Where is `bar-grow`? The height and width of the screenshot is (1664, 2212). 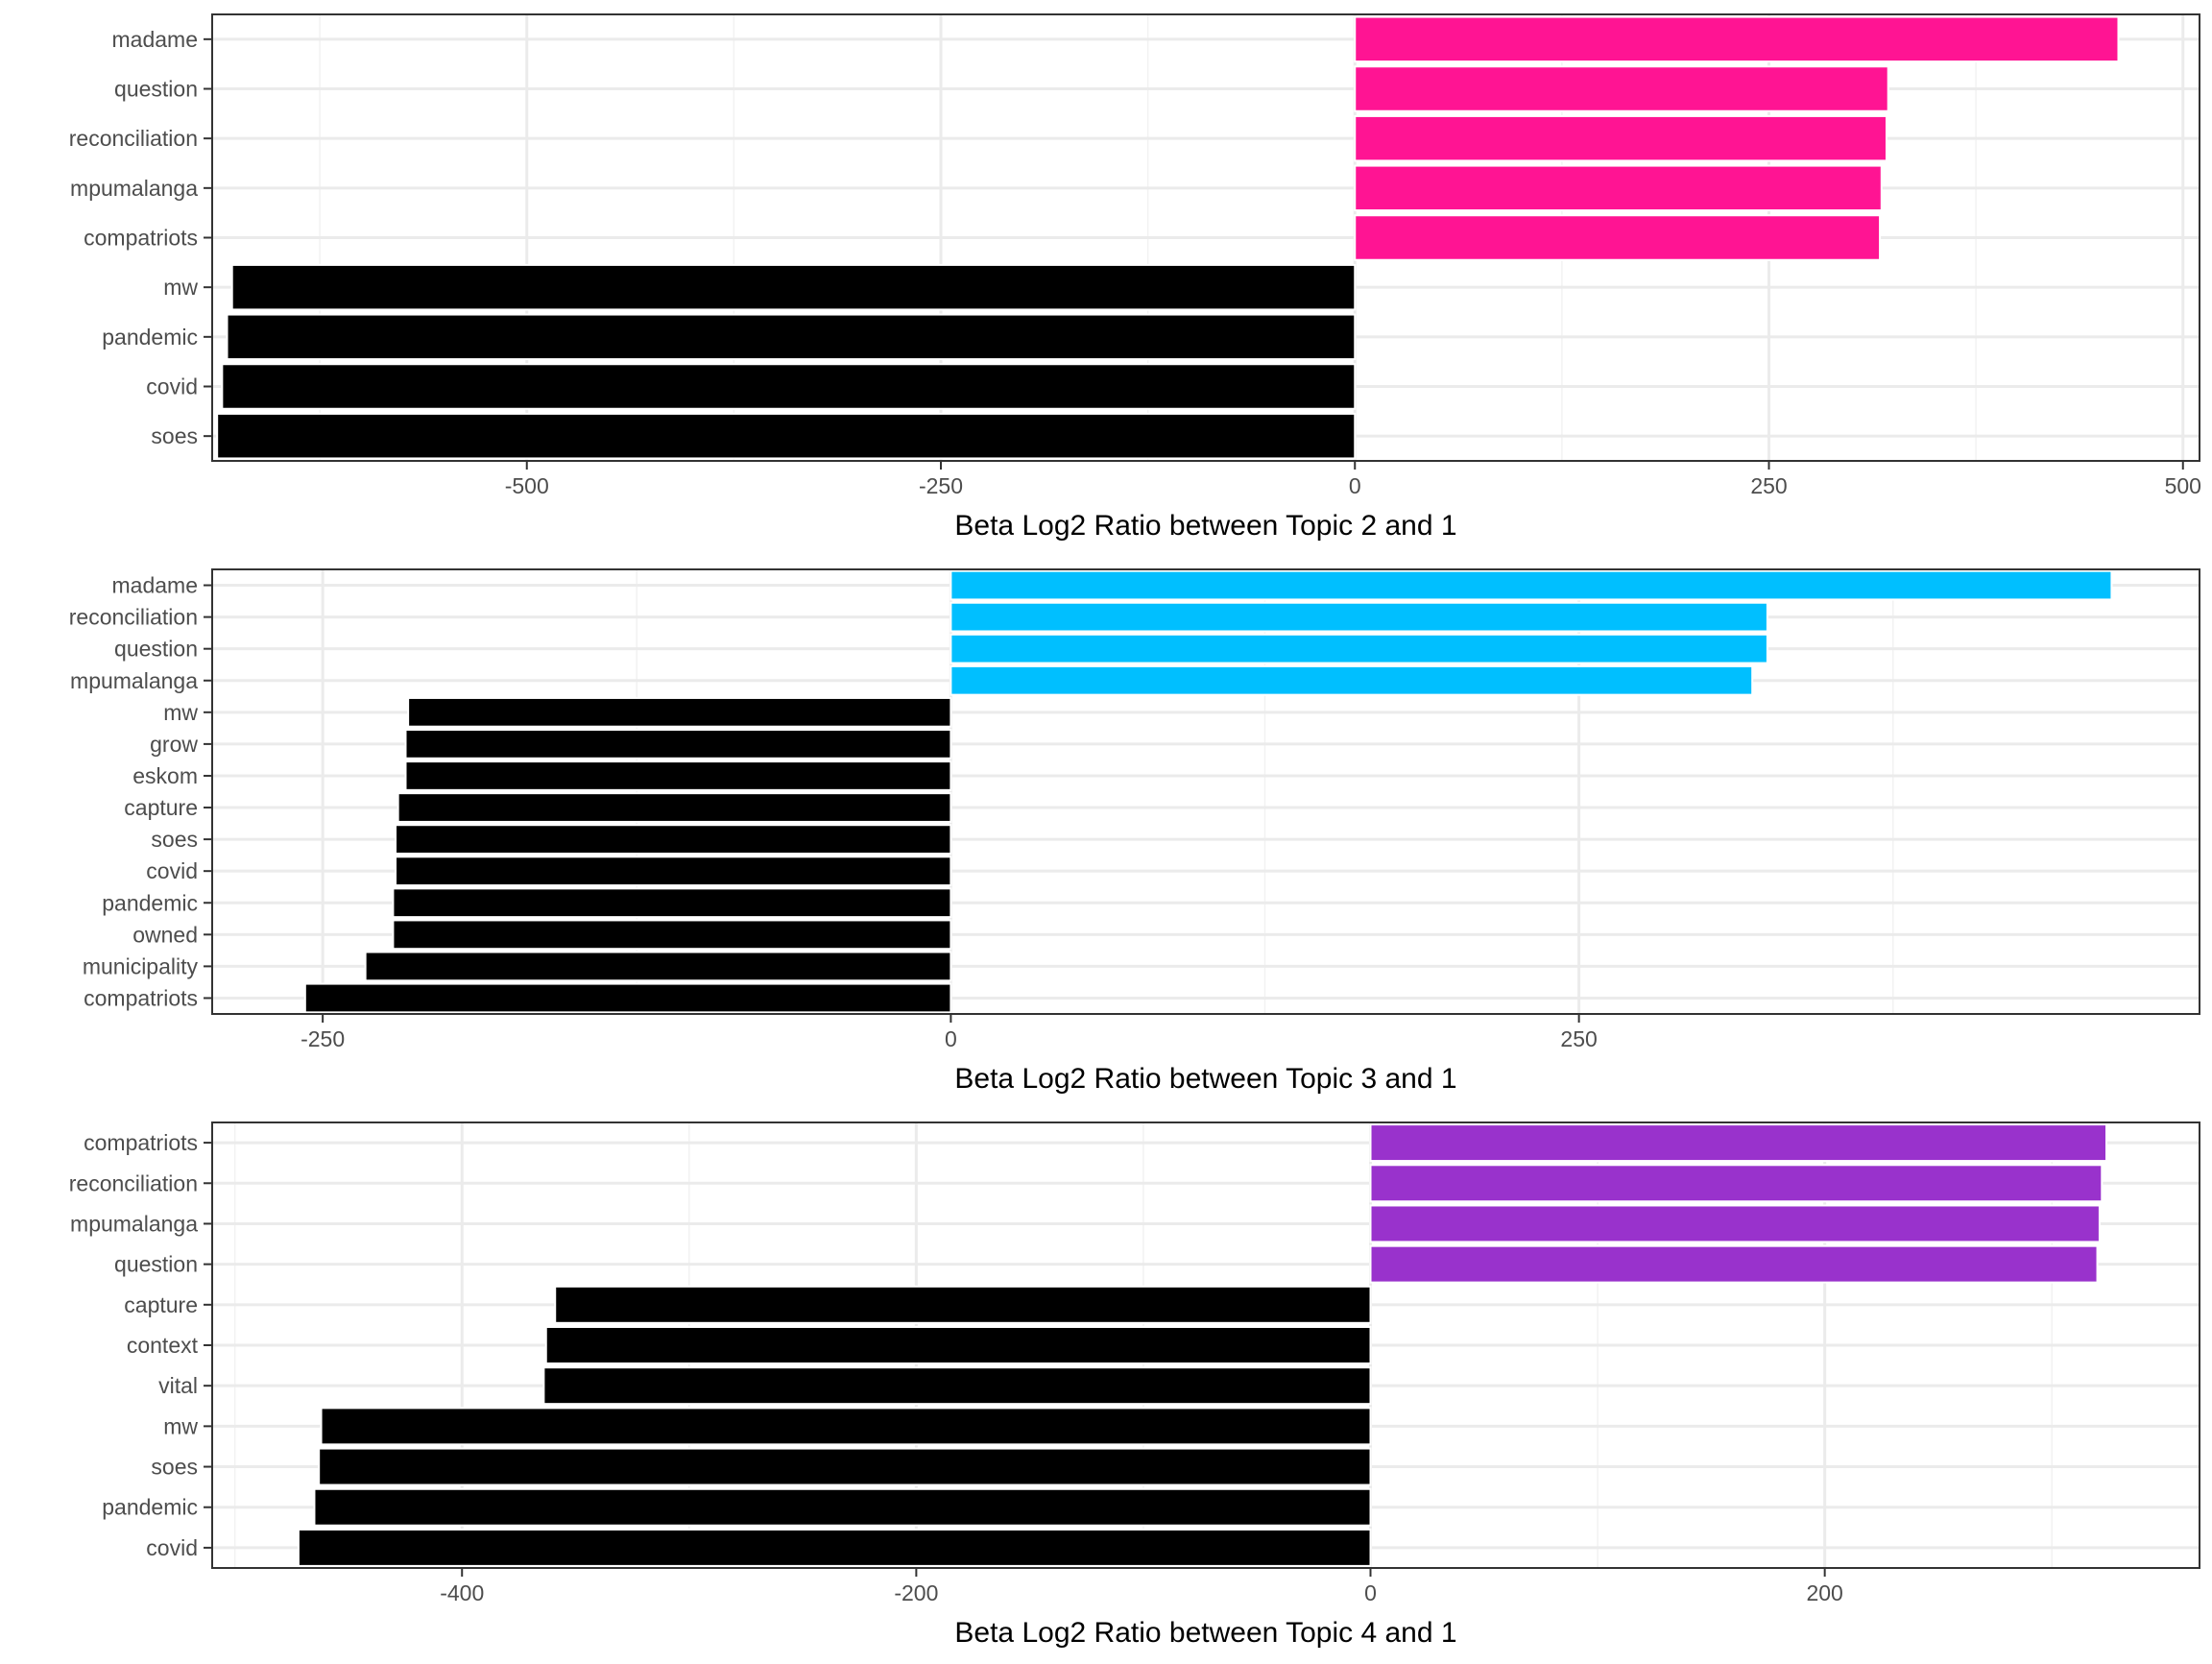
bar-grow is located at coordinates (678, 745).